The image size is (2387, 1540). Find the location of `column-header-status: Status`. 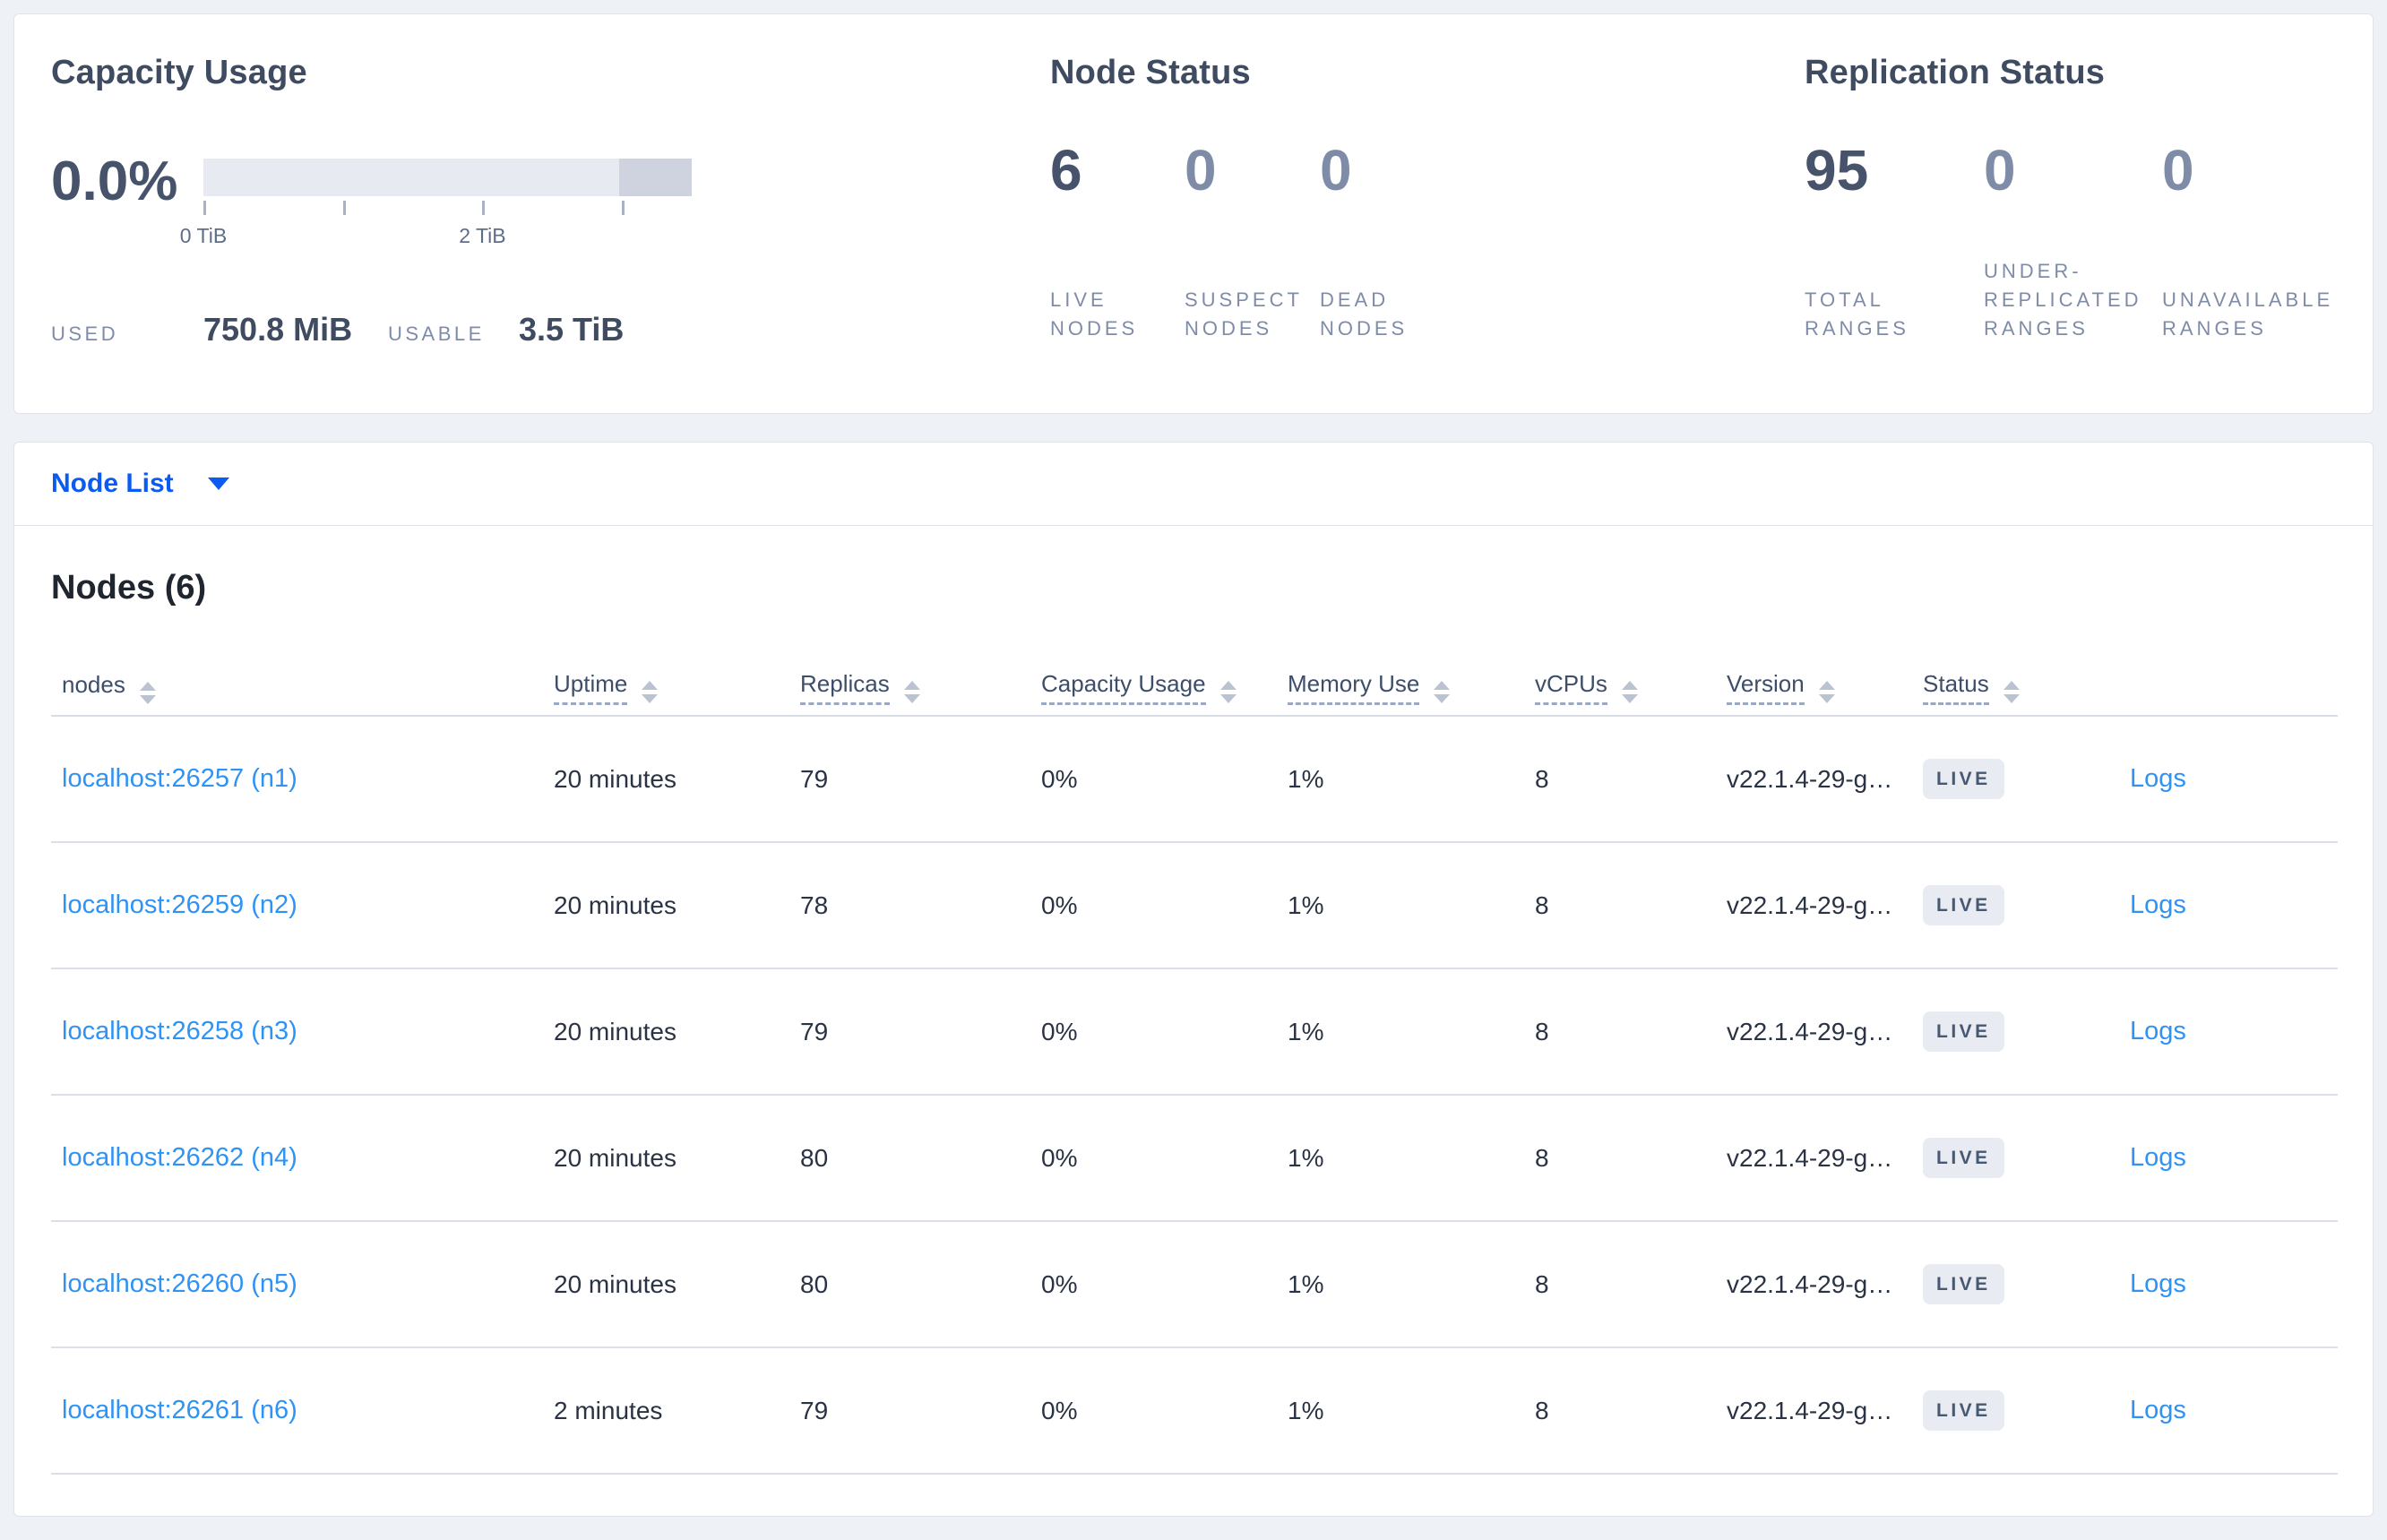

column-header-status: Status is located at coordinates (2015, 688).